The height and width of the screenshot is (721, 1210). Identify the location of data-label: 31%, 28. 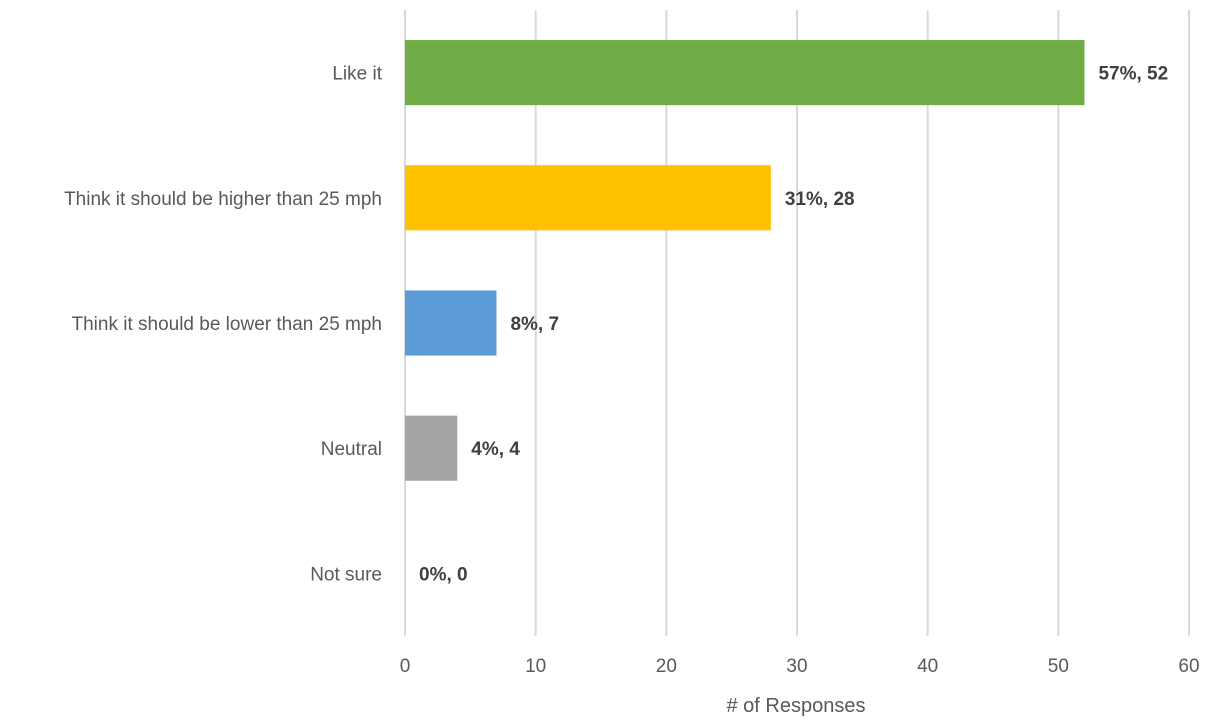
(820, 199).